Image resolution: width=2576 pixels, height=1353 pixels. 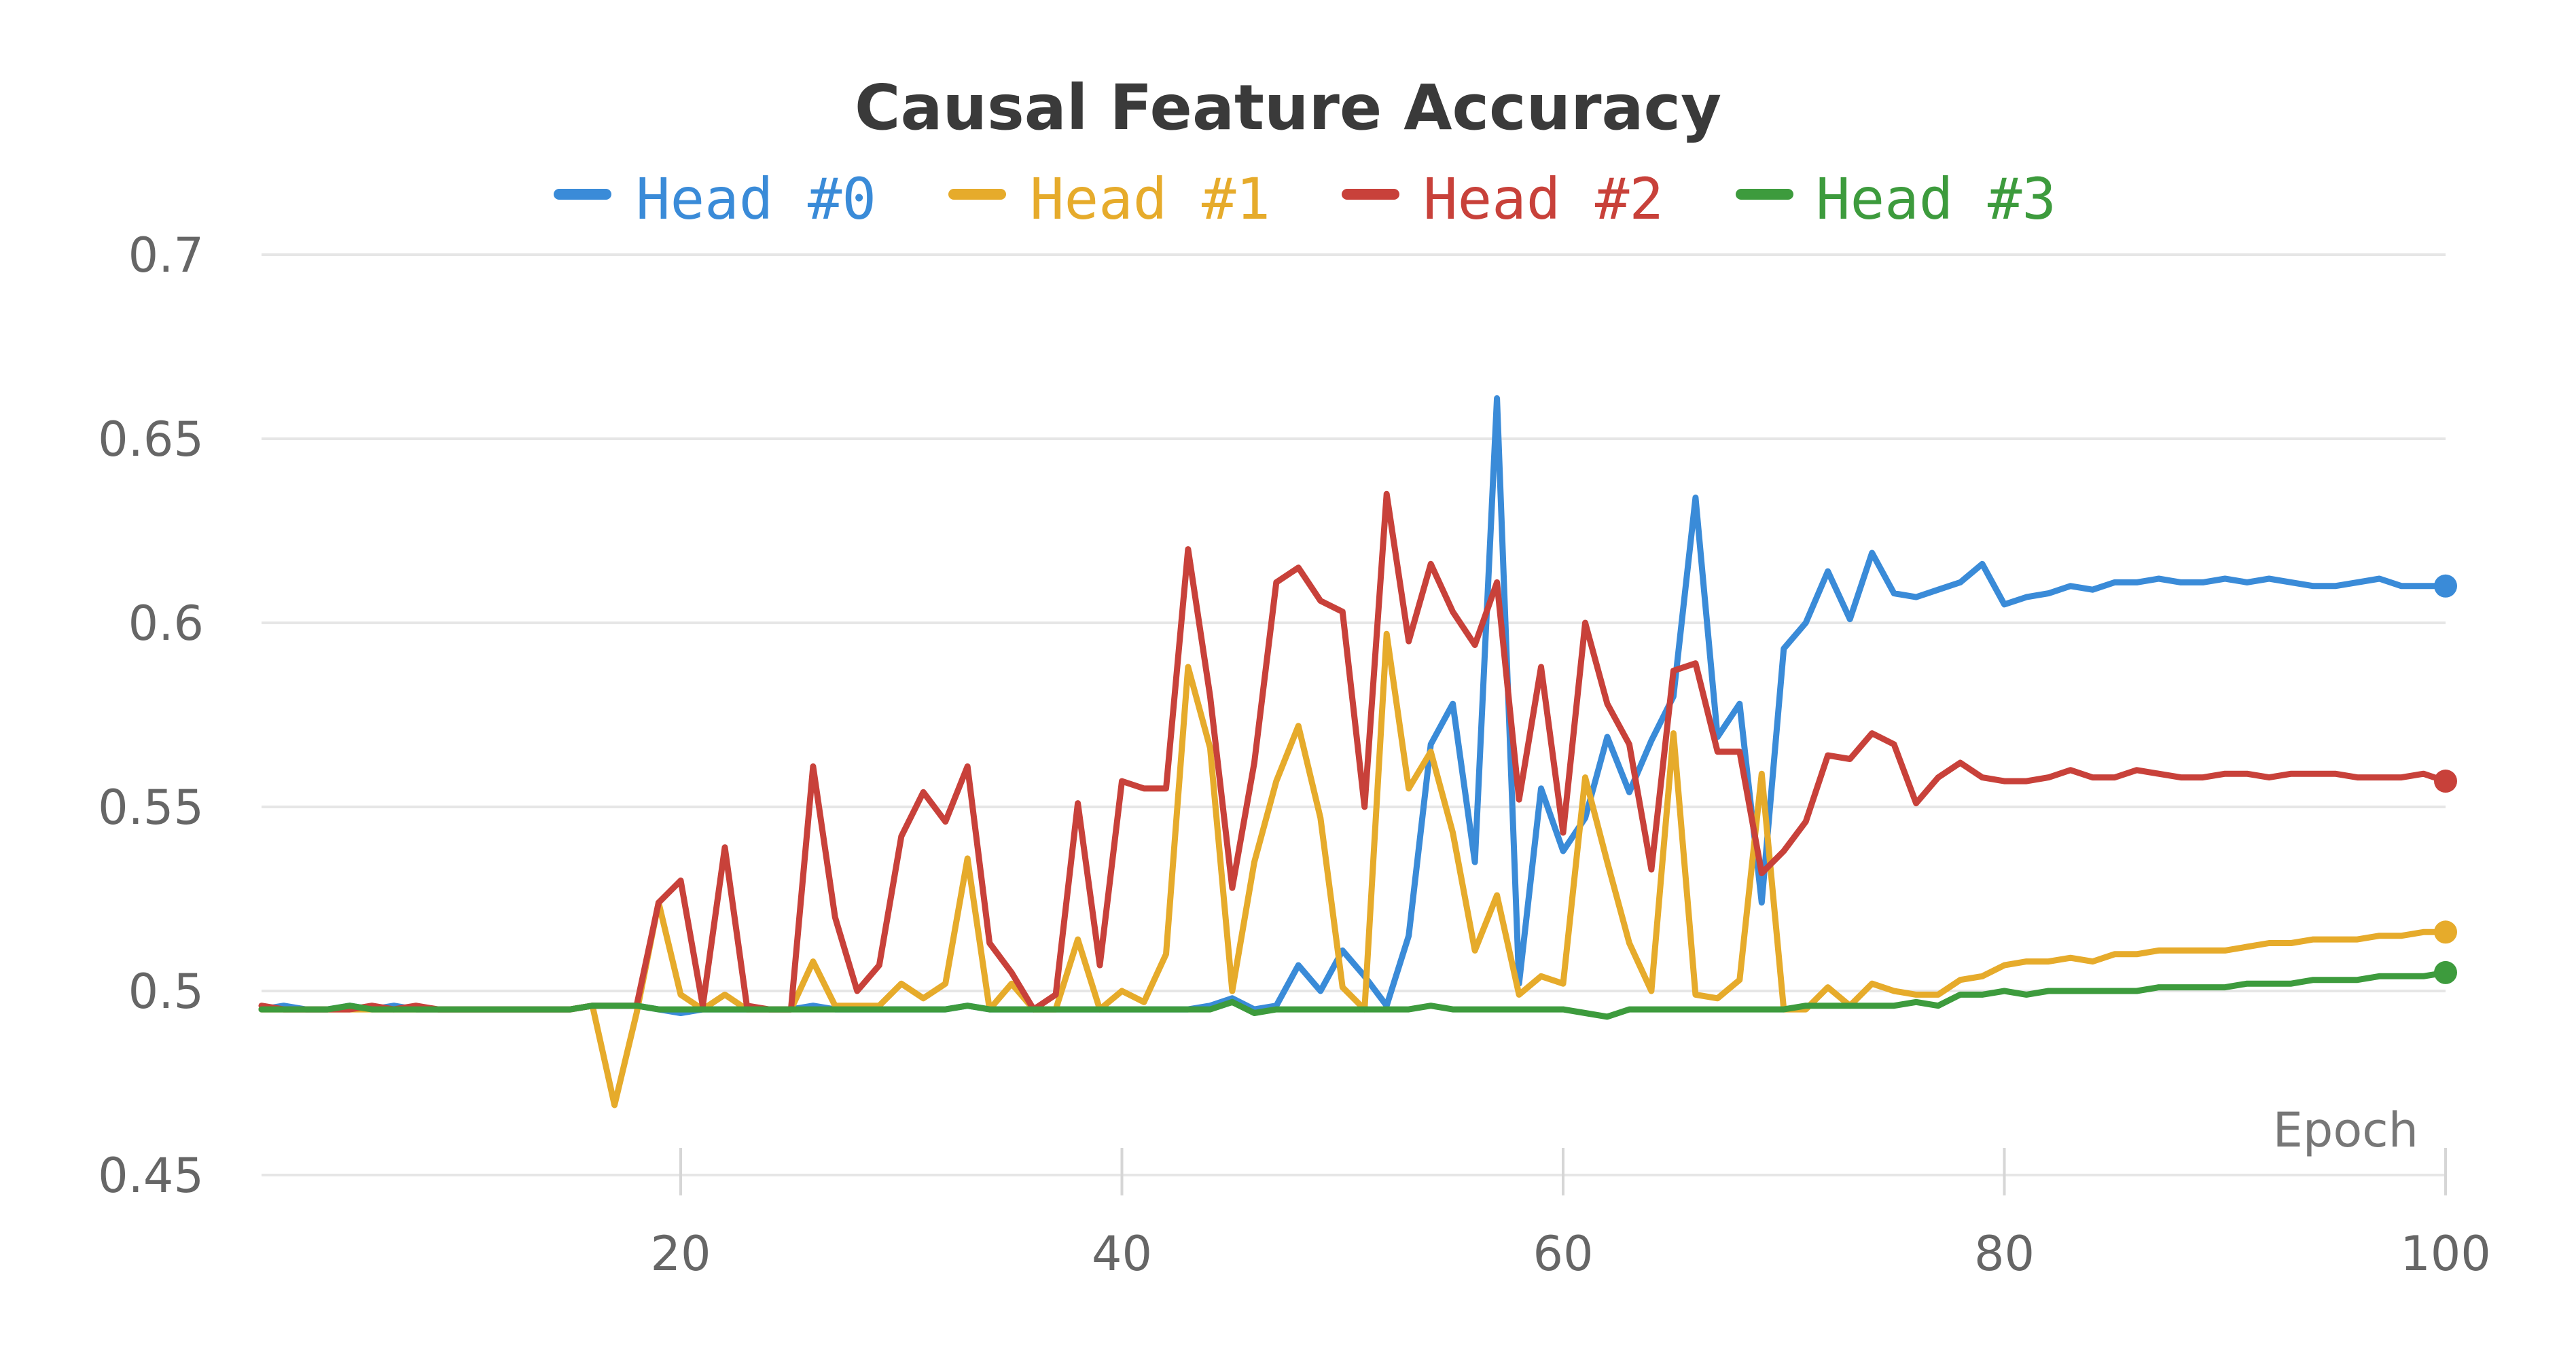 What do you see at coordinates (756, 199) in the screenshot?
I see `legend-label-head-0: Head #0` at bounding box center [756, 199].